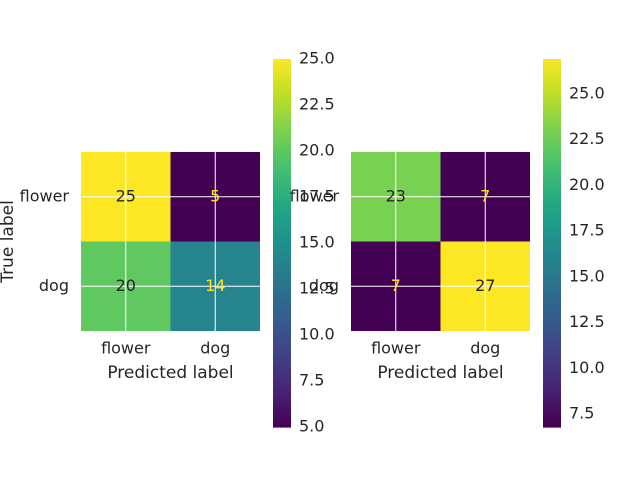  Describe the element at coordinates (396, 348) in the screenshot. I see `x-tick-label: flower` at that location.